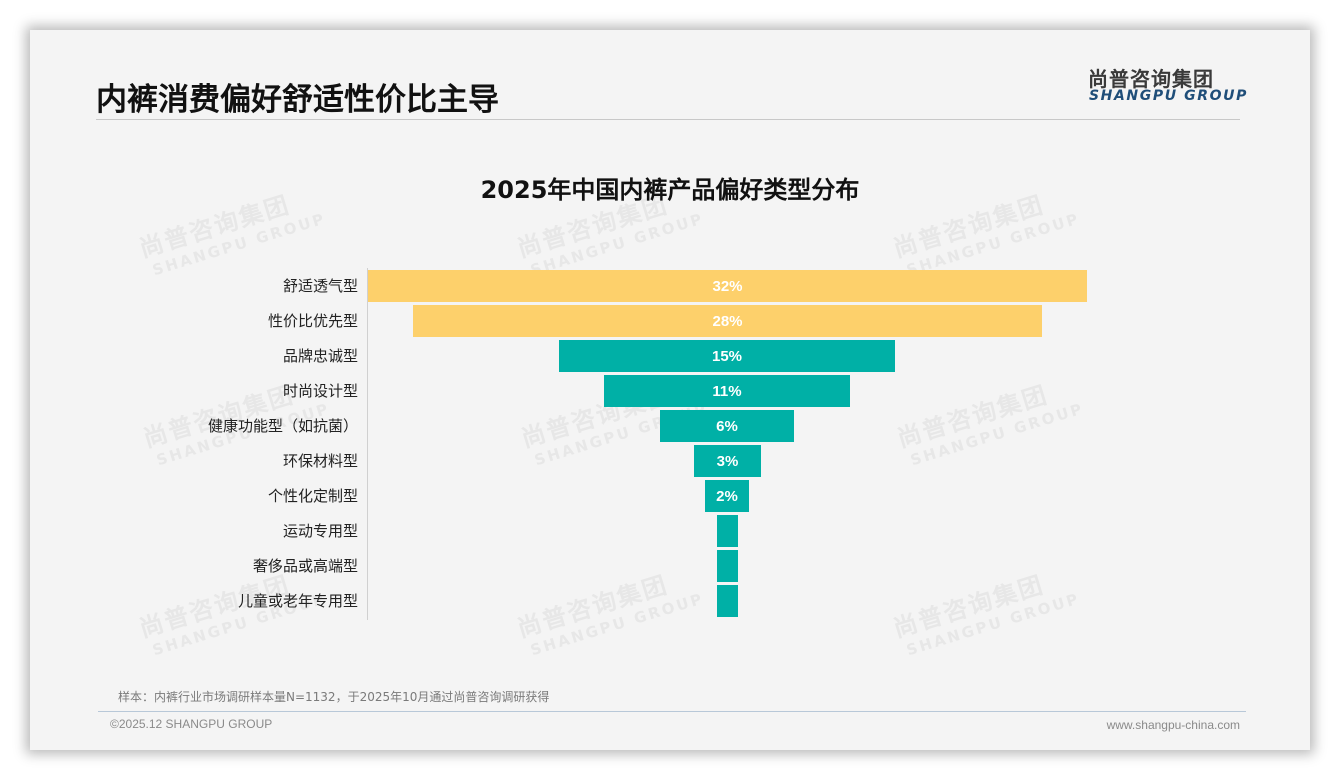 The height and width of the screenshot is (780, 1340). What do you see at coordinates (1151, 79) in the screenshot?
I see `logo-chinese: 尚普咨询集团` at bounding box center [1151, 79].